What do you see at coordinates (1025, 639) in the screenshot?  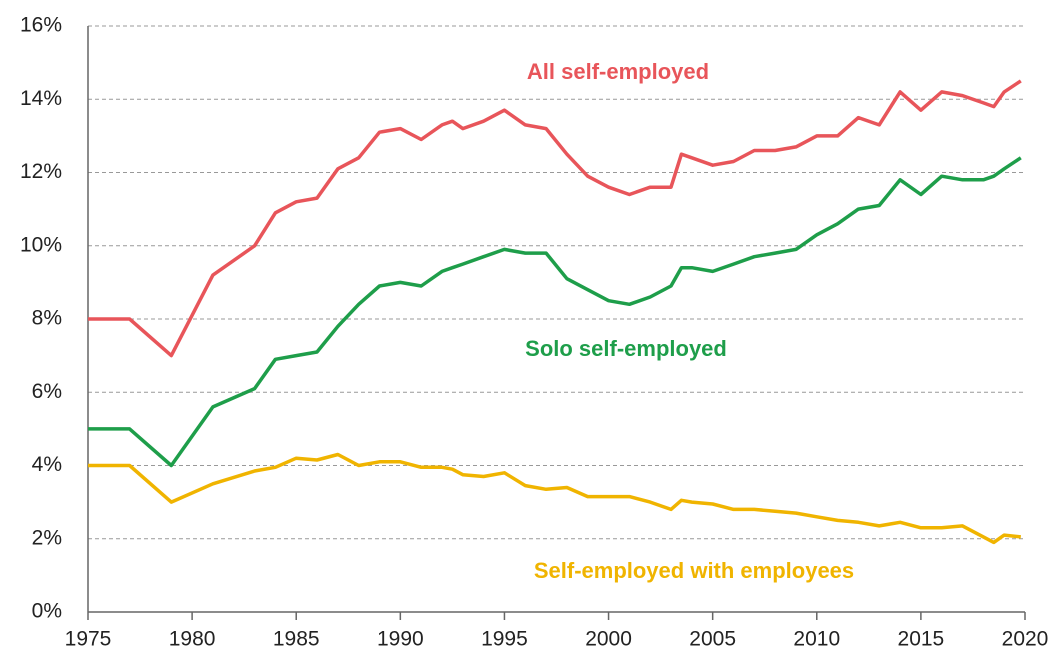 I see `x-tick-label: 2020` at bounding box center [1025, 639].